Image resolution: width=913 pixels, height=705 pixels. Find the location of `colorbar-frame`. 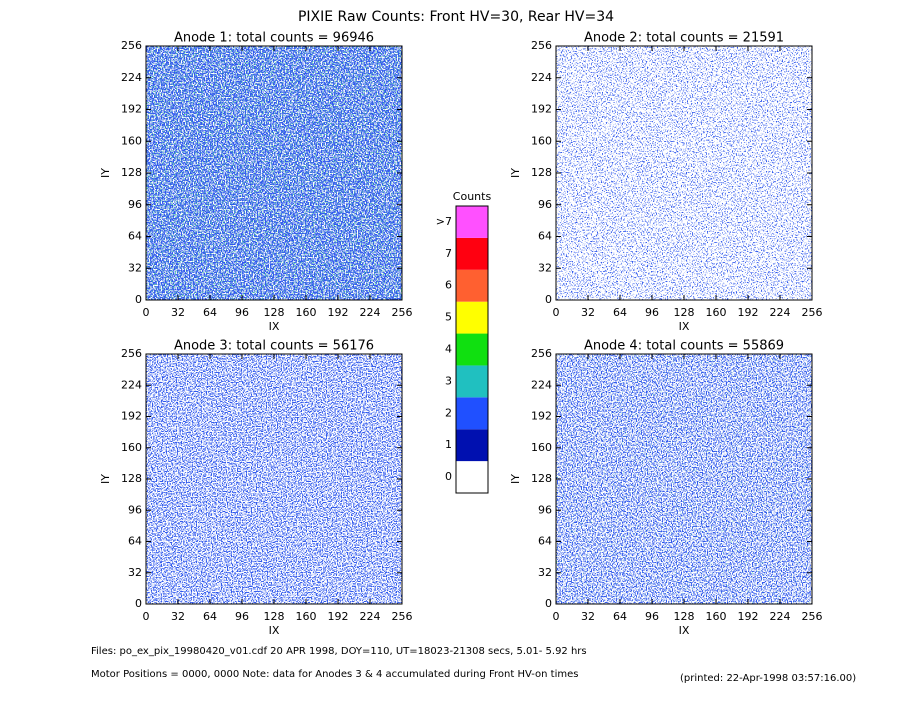

colorbar-frame is located at coordinates (472, 349).